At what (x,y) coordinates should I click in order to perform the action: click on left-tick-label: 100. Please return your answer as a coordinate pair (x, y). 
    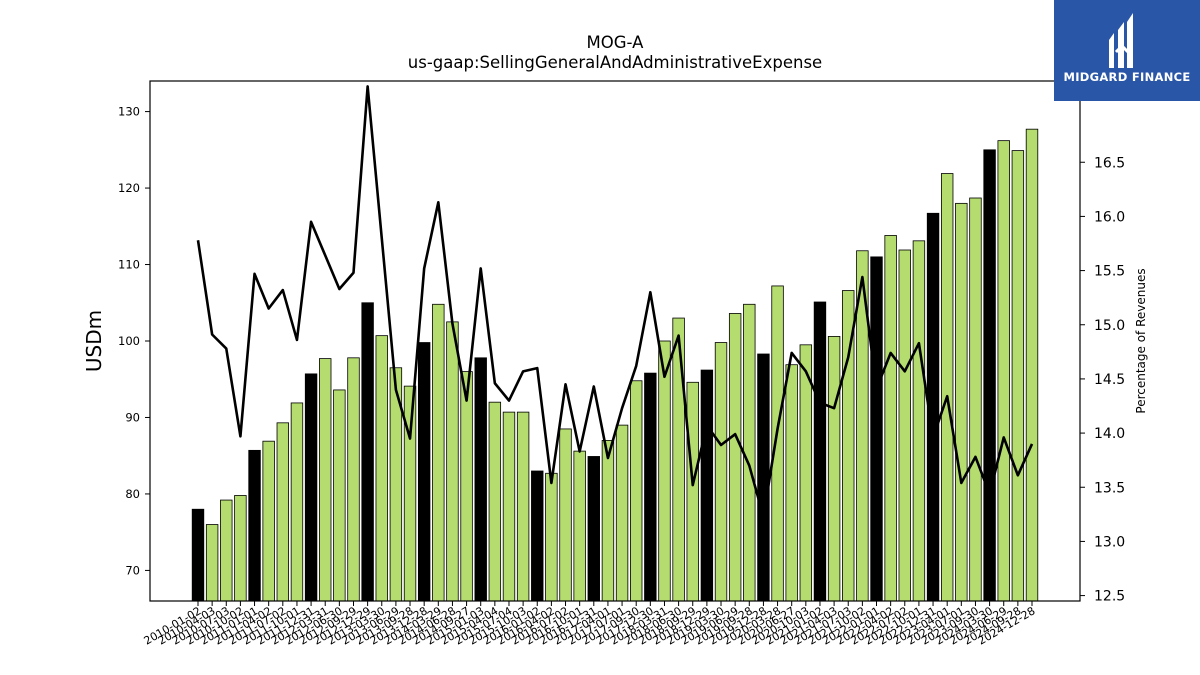
    Looking at the image, I should click on (129, 341).